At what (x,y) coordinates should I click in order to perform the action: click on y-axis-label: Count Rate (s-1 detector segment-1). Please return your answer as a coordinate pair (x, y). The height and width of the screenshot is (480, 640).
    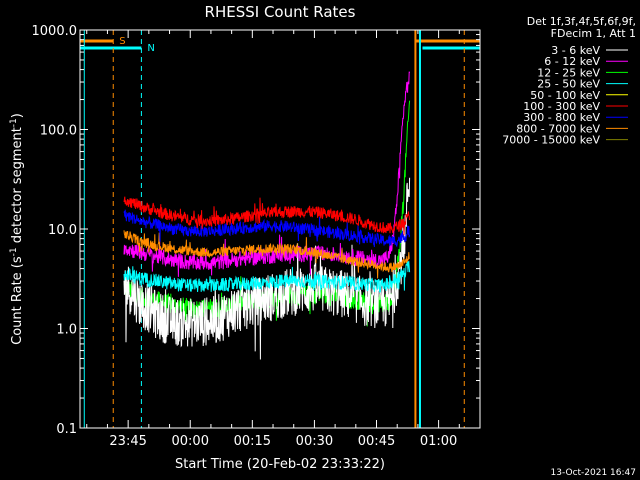
    Looking at the image, I should click on (17, 229).